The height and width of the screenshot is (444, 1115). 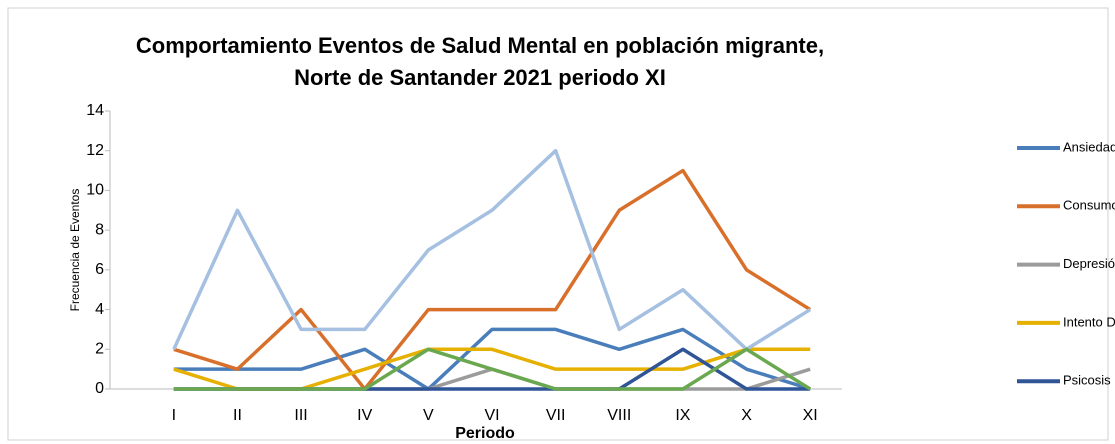 What do you see at coordinates (485, 433) in the screenshot?
I see `x-axis-label: Periodo` at bounding box center [485, 433].